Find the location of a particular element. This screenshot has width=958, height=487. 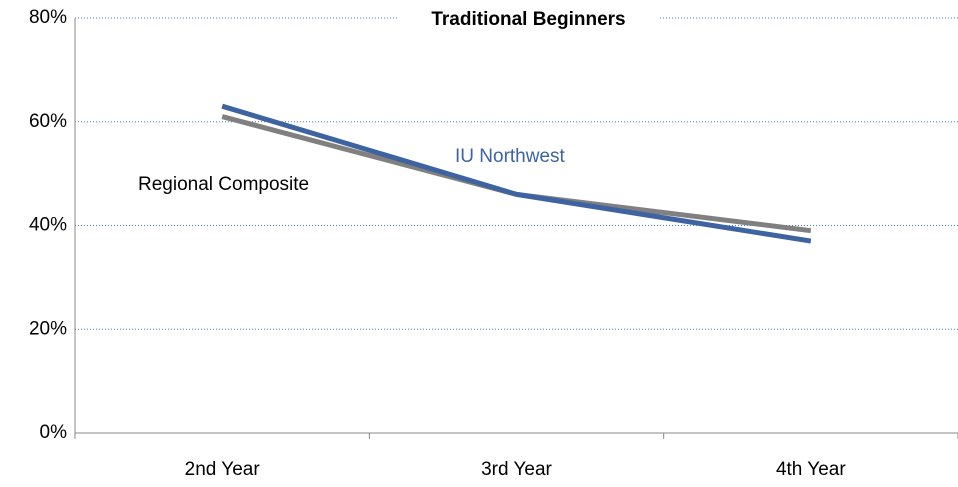

y-tick-label: 80% is located at coordinates (48, 17).